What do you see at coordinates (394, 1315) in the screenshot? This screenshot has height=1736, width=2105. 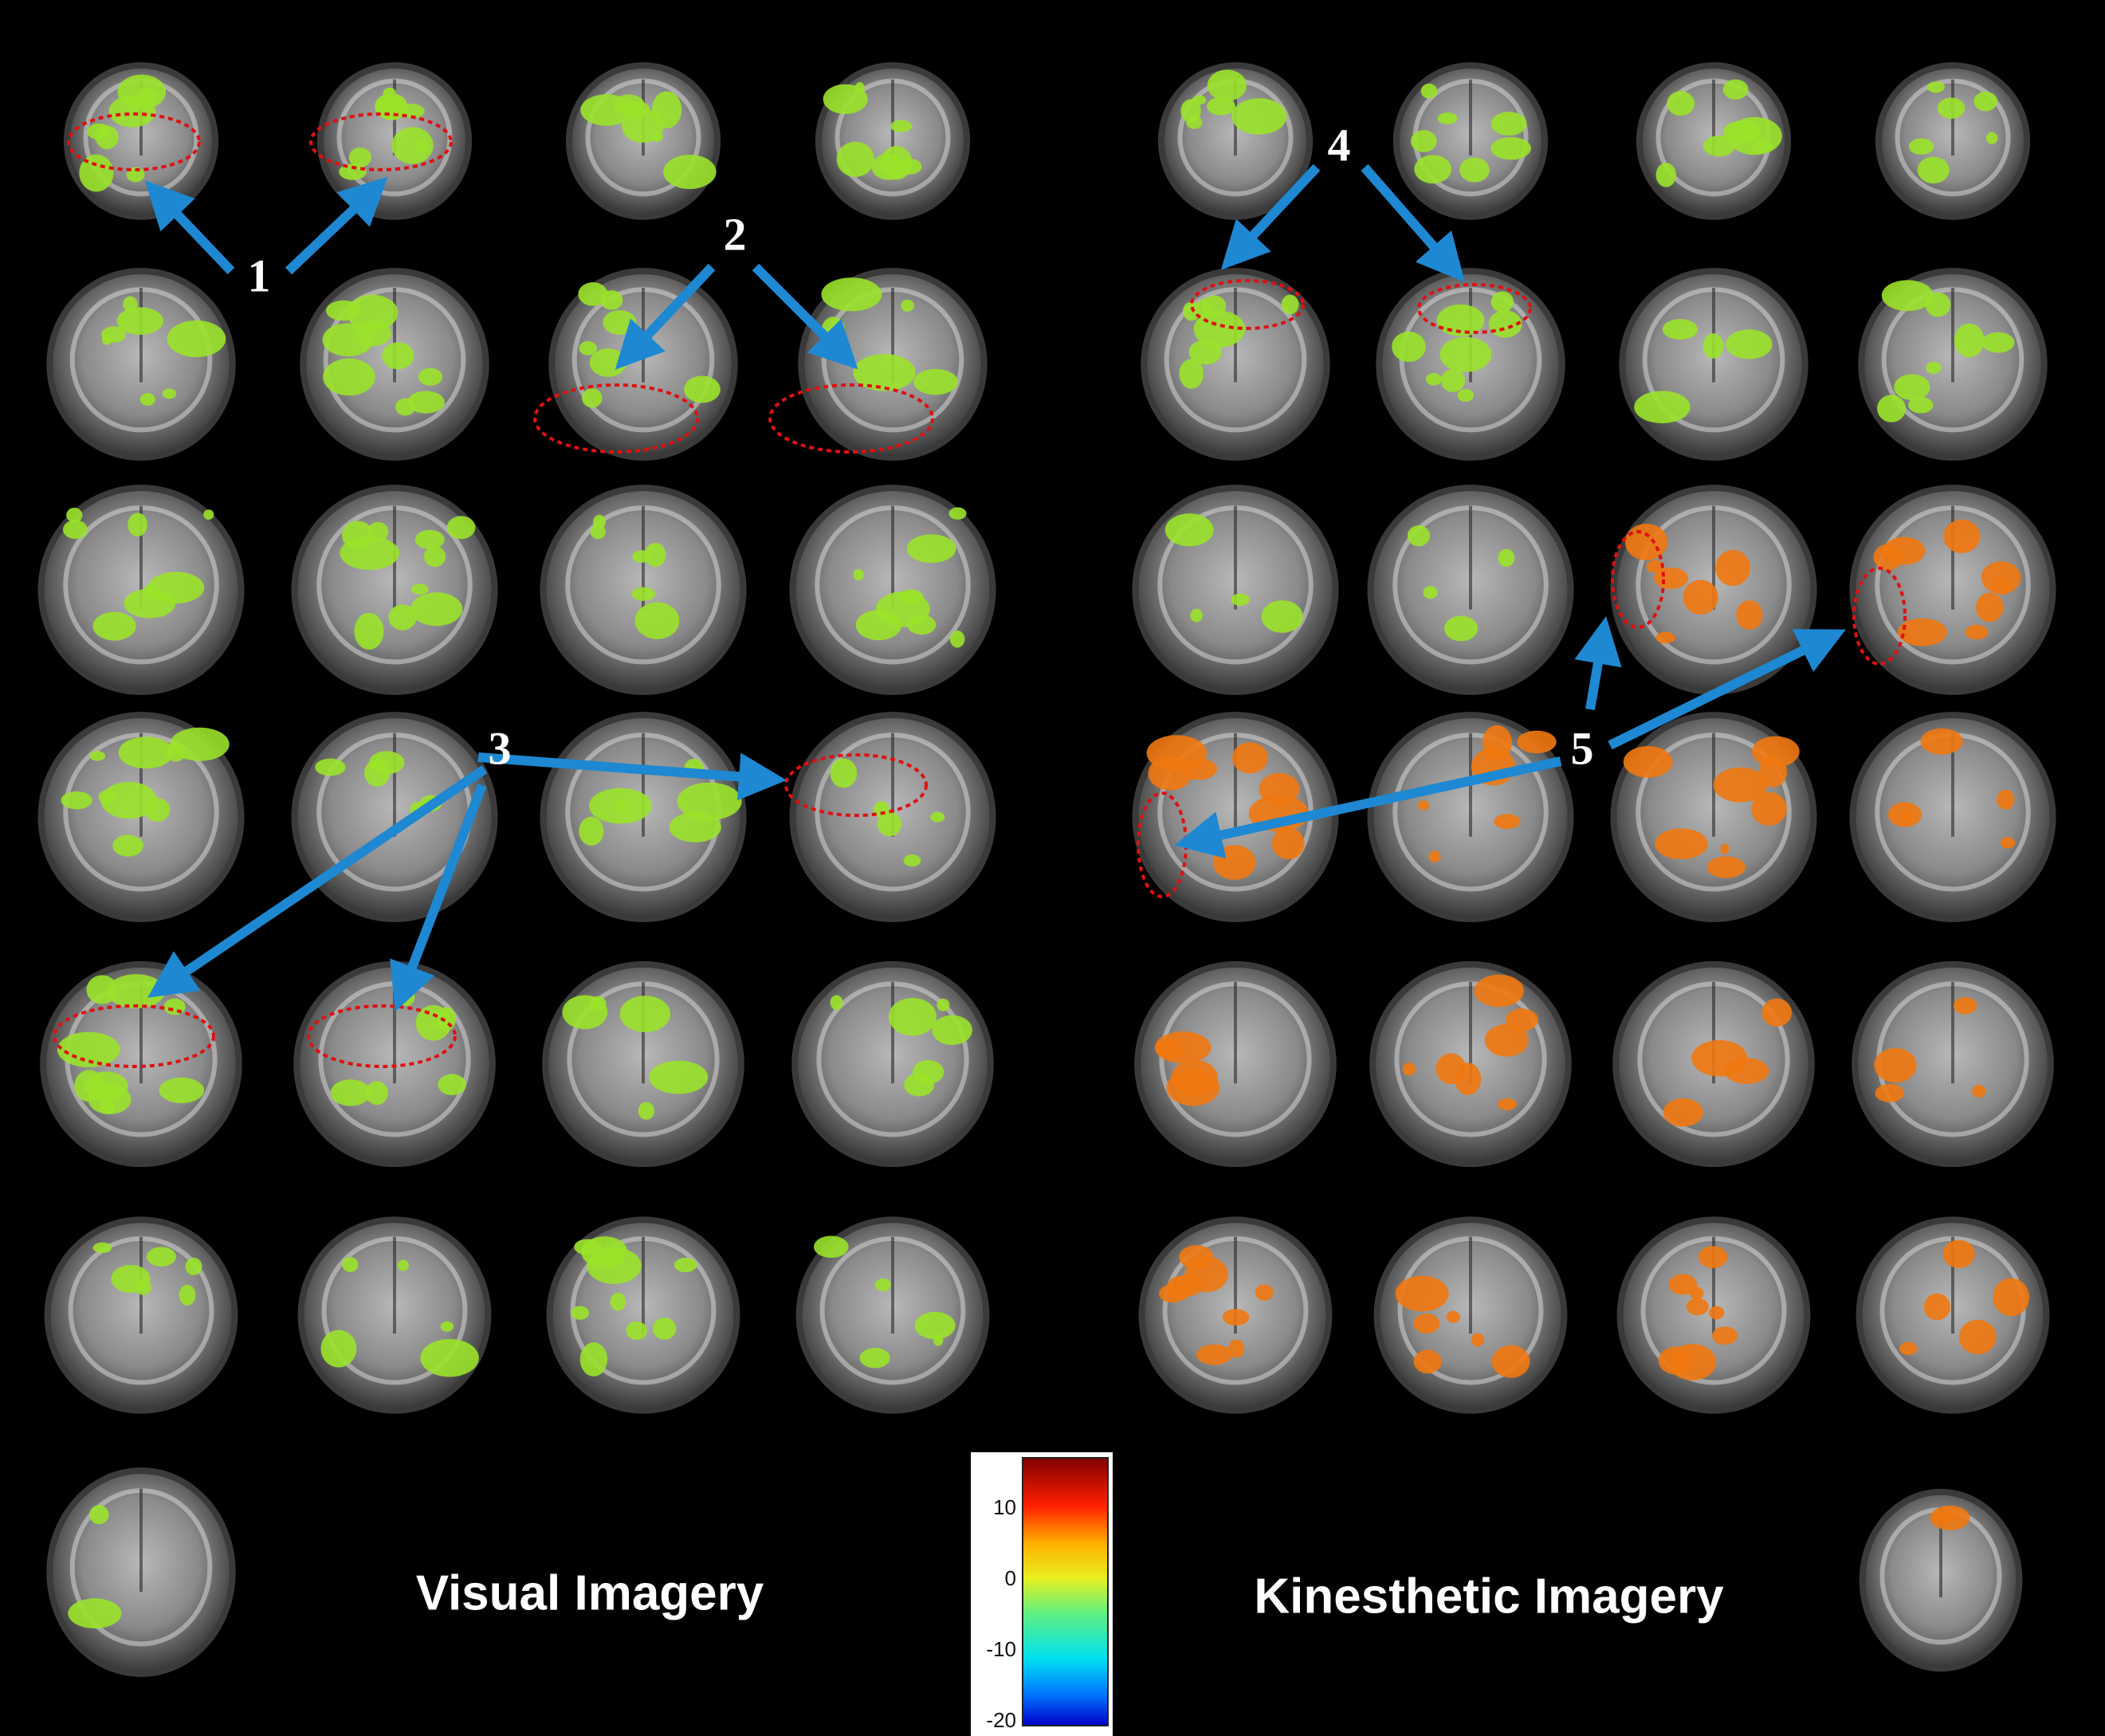 I see `visual-slice-r6-c2` at bounding box center [394, 1315].